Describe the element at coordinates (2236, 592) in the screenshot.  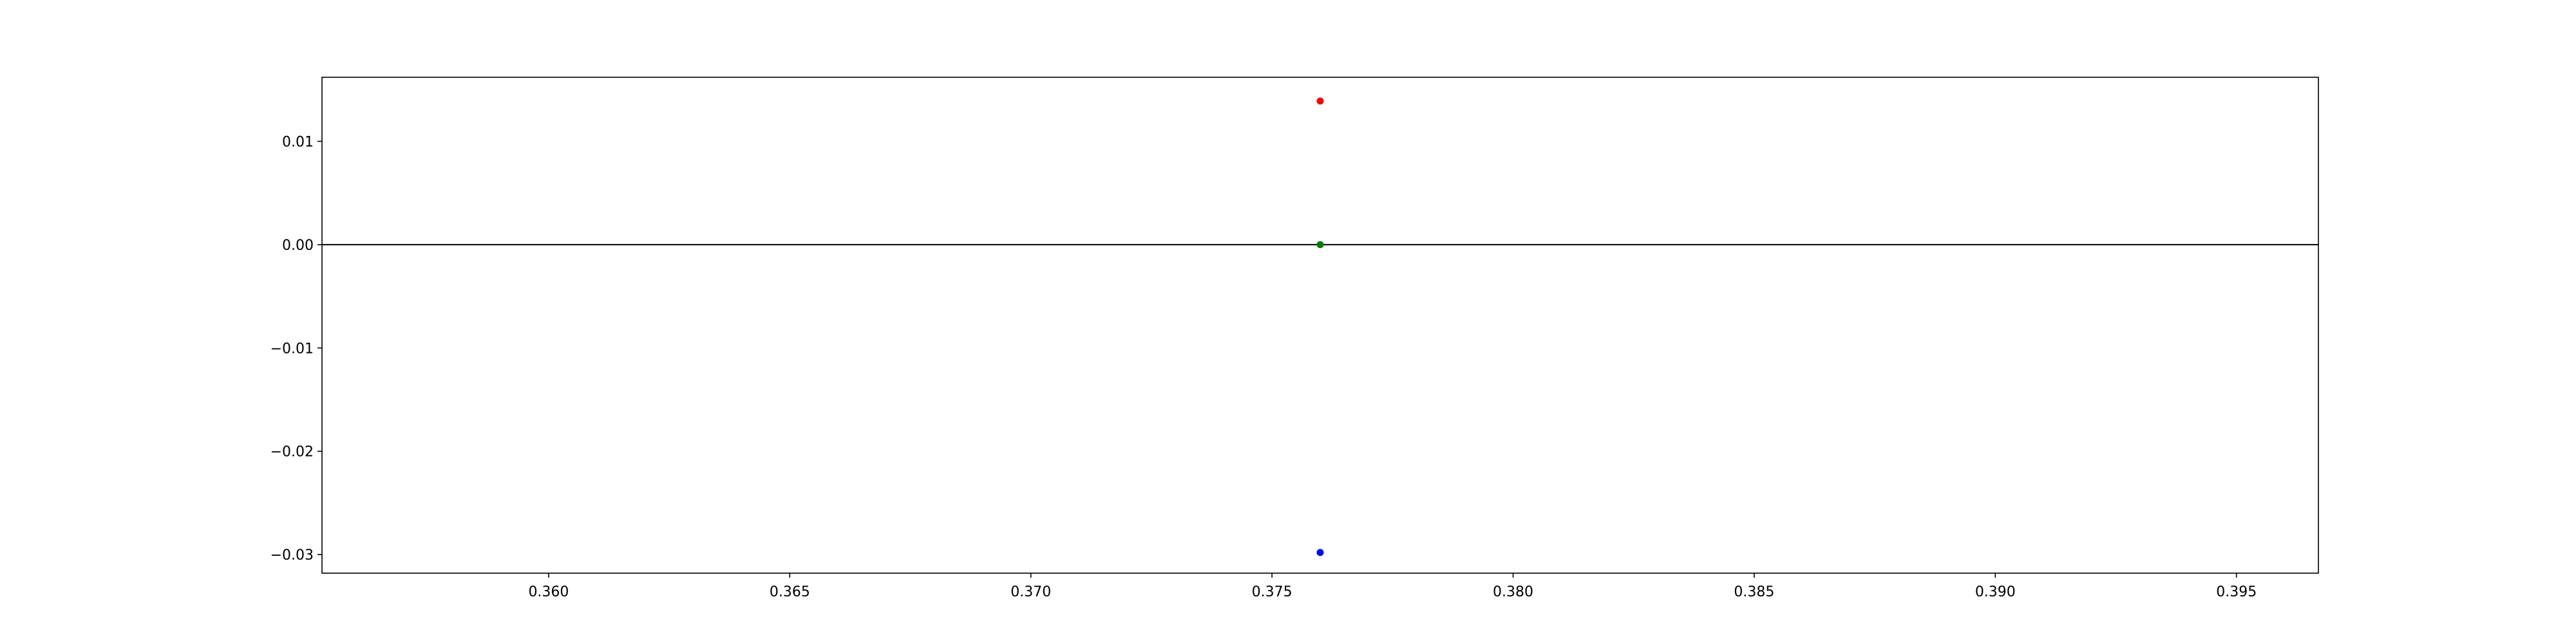
I see `x-tick-label: 0.395` at that location.